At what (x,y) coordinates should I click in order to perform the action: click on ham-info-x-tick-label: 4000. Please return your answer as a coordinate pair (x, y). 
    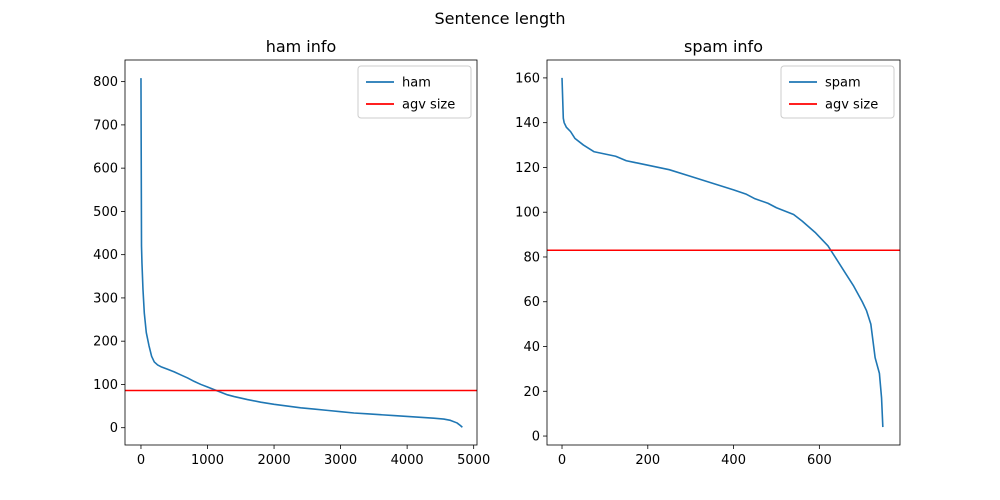
    Looking at the image, I should click on (407, 460).